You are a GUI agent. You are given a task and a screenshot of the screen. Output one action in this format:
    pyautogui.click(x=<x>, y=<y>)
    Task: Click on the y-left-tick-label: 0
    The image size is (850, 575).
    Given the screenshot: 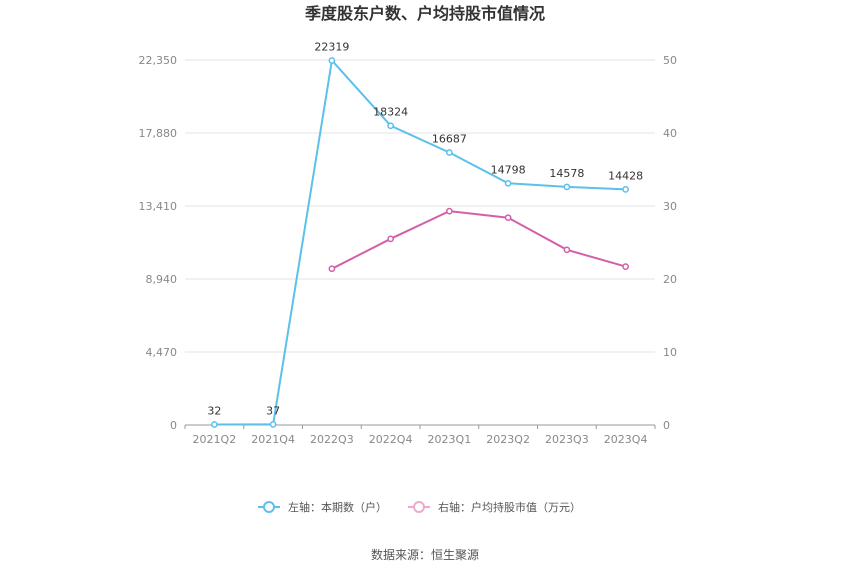 What is the action you would take?
    pyautogui.click(x=173, y=425)
    